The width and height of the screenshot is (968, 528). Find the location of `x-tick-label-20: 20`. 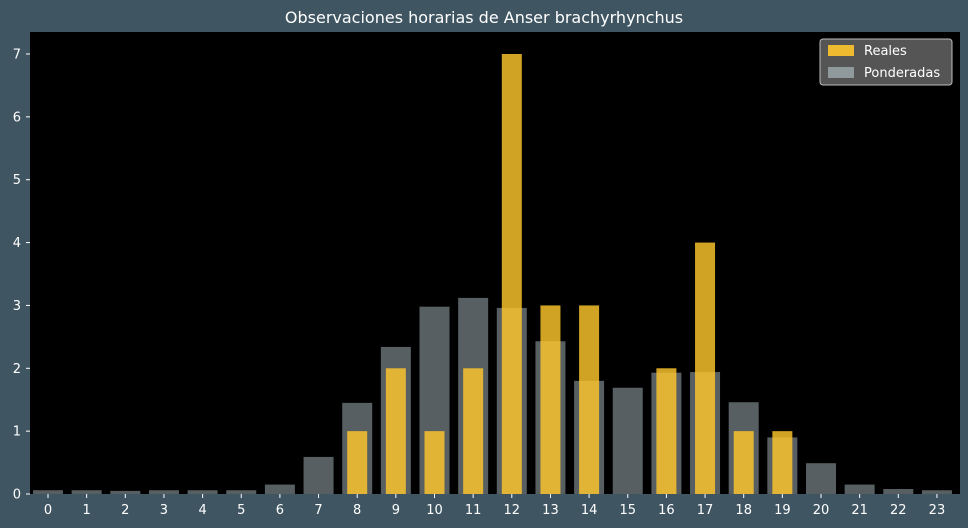

x-tick-label-20: 20 is located at coordinates (821, 510).